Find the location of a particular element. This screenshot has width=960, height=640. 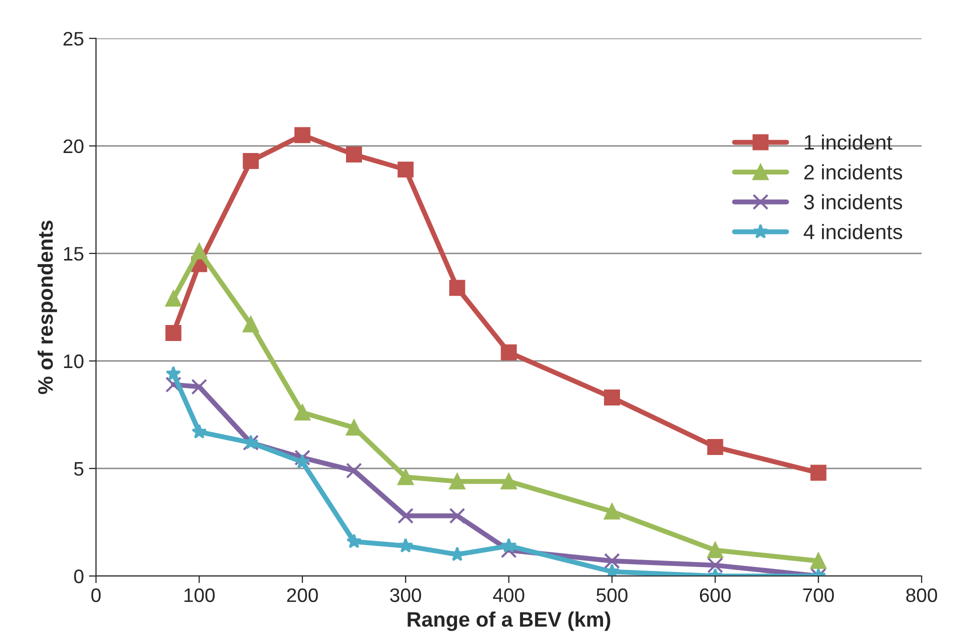

x-tick-label: 0 is located at coordinates (96, 595).